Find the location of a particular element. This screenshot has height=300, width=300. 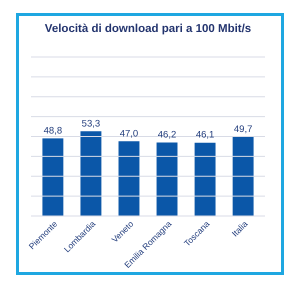

data-label: 47,0 is located at coordinates (129, 134).